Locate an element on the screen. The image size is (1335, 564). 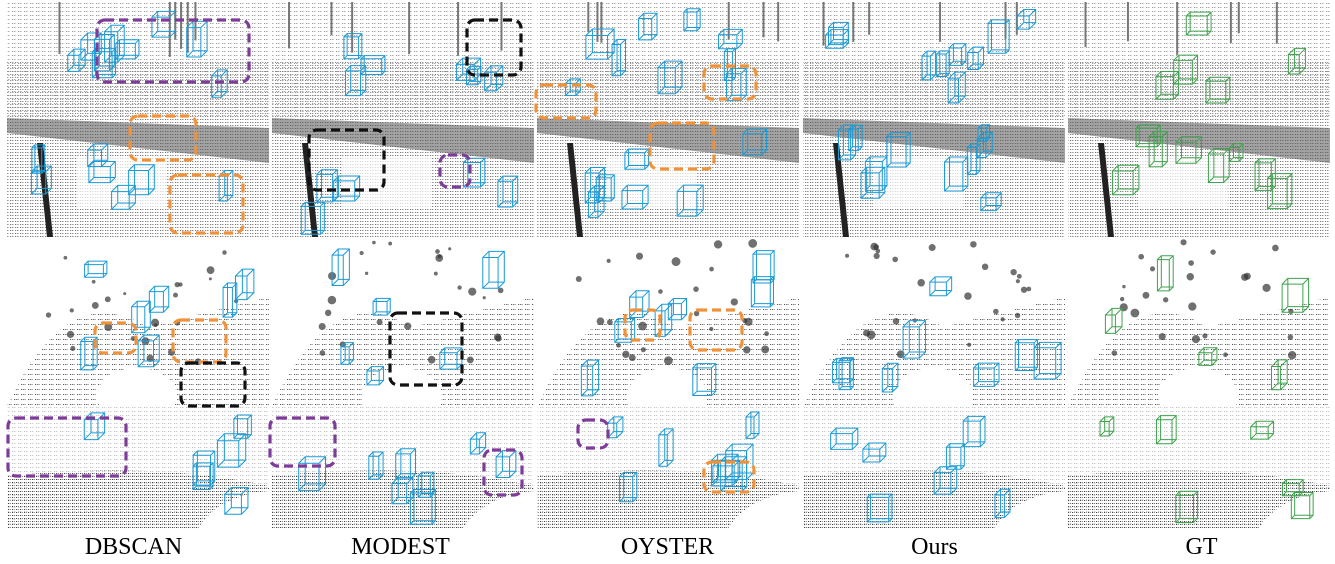
column-label-modest: MODEST is located at coordinates (400, 547).